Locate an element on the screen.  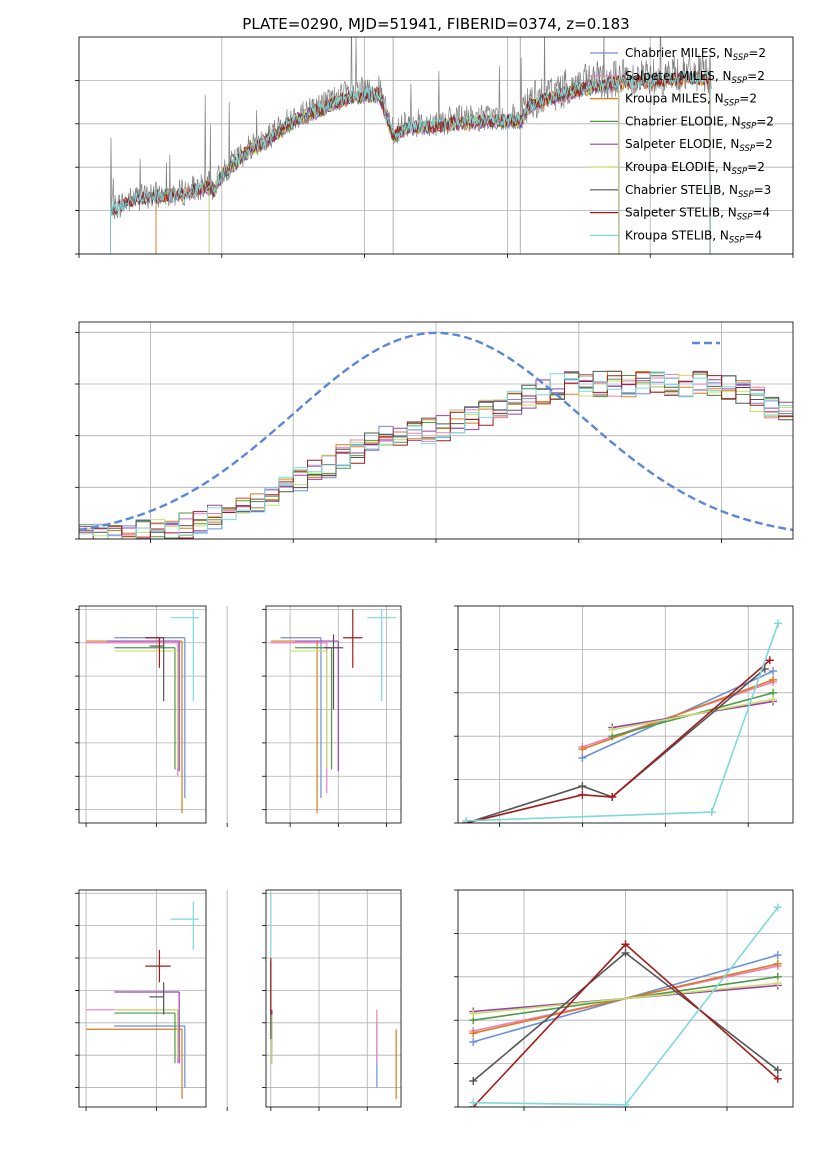
legend-entry: Salpeter STELIB, NSSP=4 is located at coordinates (697, 214).